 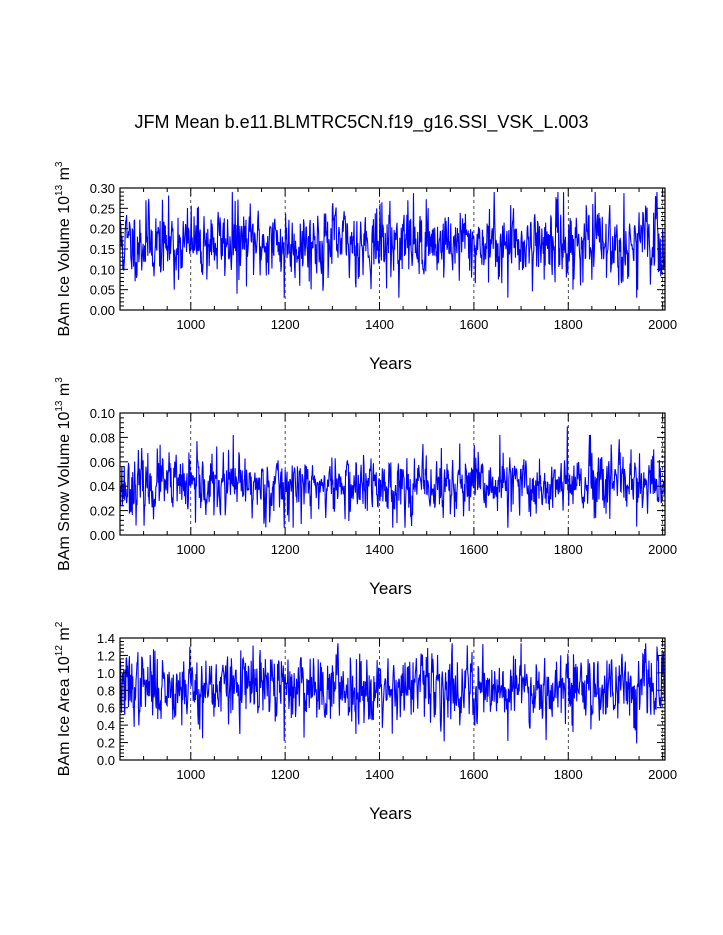 What do you see at coordinates (106, 708) in the screenshot?
I see `y-tick-label: 0.6` at bounding box center [106, 708].